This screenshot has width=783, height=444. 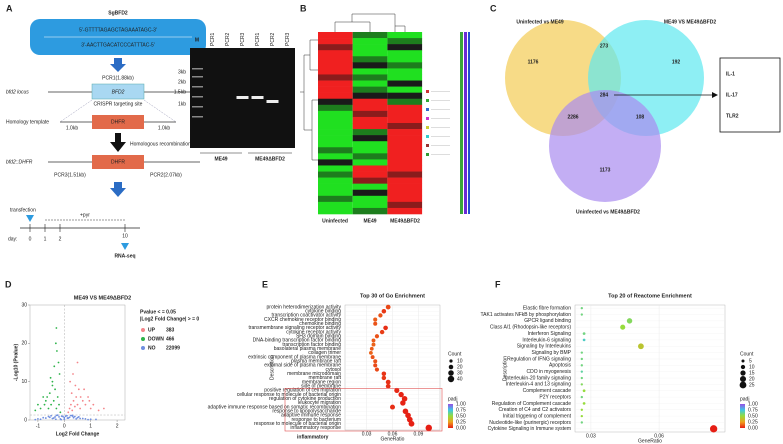 What do you see at coordinates (546, 340) in the screenshot?
I see `category-label: Interleukin-6 signaling` at bounding box center [546, 340].